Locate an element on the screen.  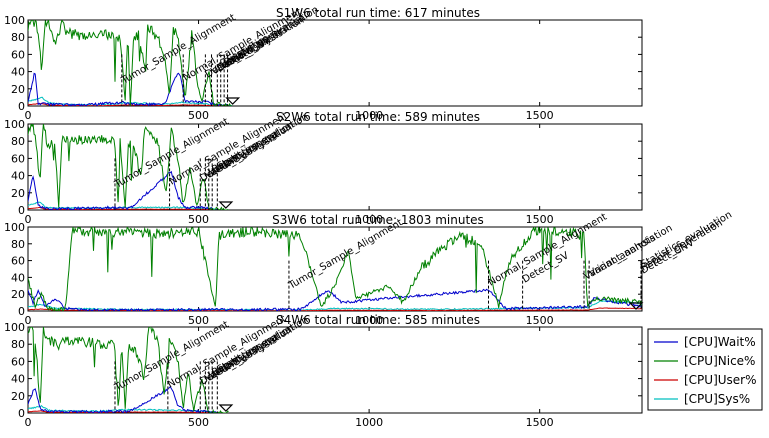
legend-label: [CPU]Wait% is located at coordinates (720, 342).